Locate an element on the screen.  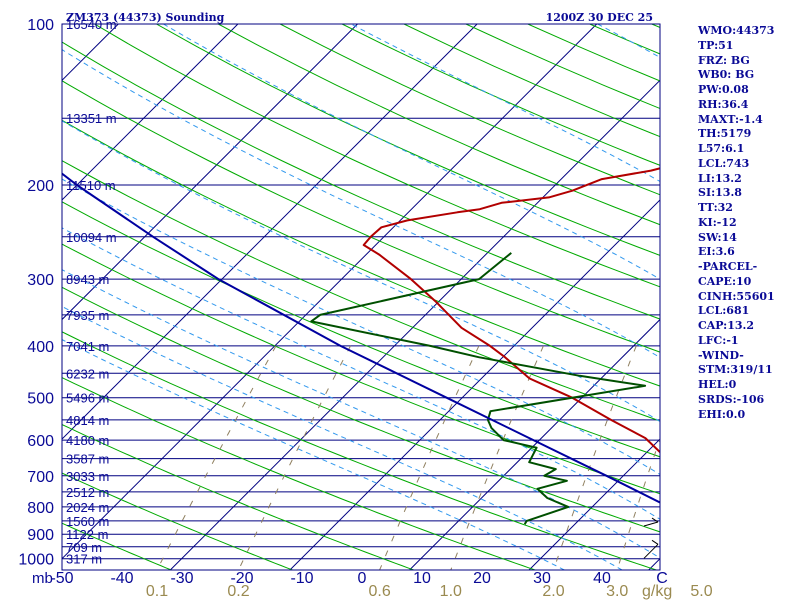
temperature-tick-label: -30 is located at coordinates (181, 578).